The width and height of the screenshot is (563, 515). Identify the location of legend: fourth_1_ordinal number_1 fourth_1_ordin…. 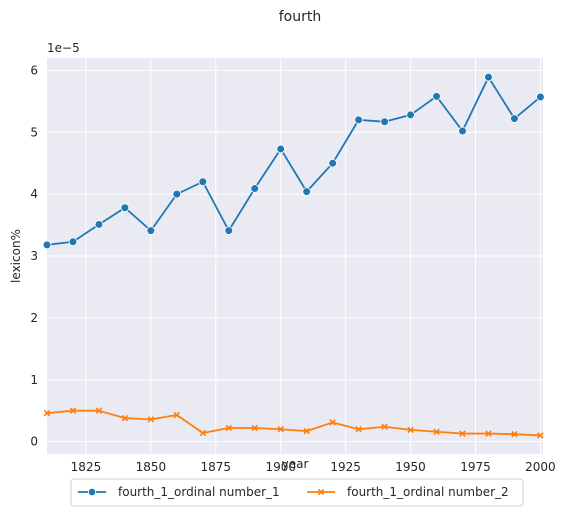
(297, 492).